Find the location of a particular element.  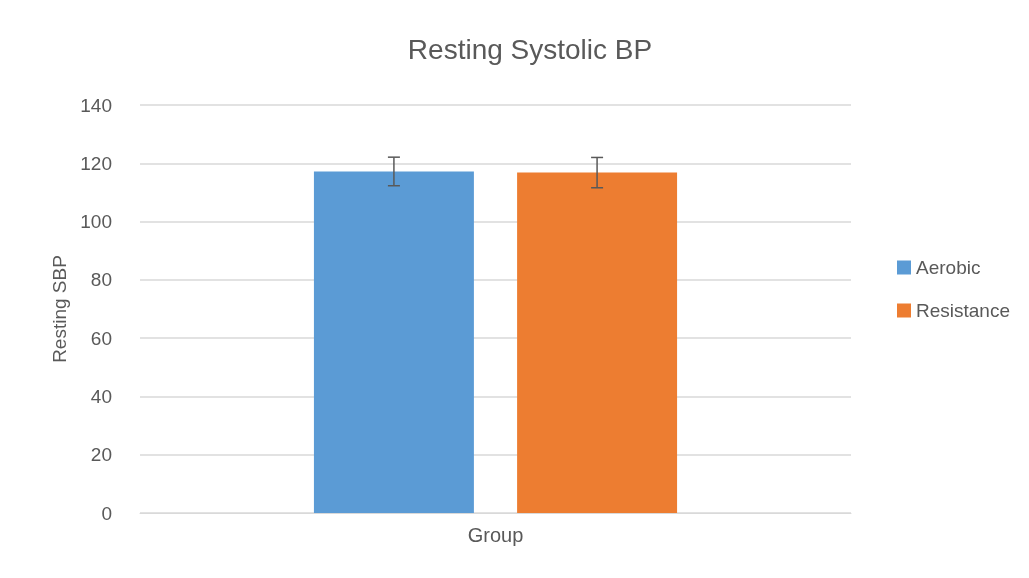

chart-title: Resting Systolic BP is located at coordinates (530, 49).